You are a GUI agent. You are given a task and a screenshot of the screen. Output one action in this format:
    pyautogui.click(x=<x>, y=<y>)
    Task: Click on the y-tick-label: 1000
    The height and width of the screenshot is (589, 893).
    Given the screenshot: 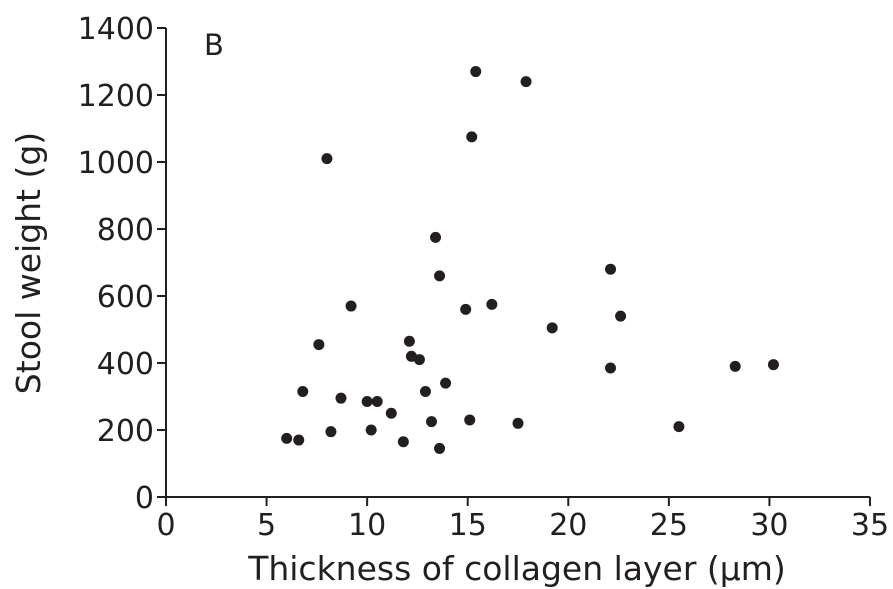 What is the action you would take?
    pyautogui.click(x=116, y=163)
    